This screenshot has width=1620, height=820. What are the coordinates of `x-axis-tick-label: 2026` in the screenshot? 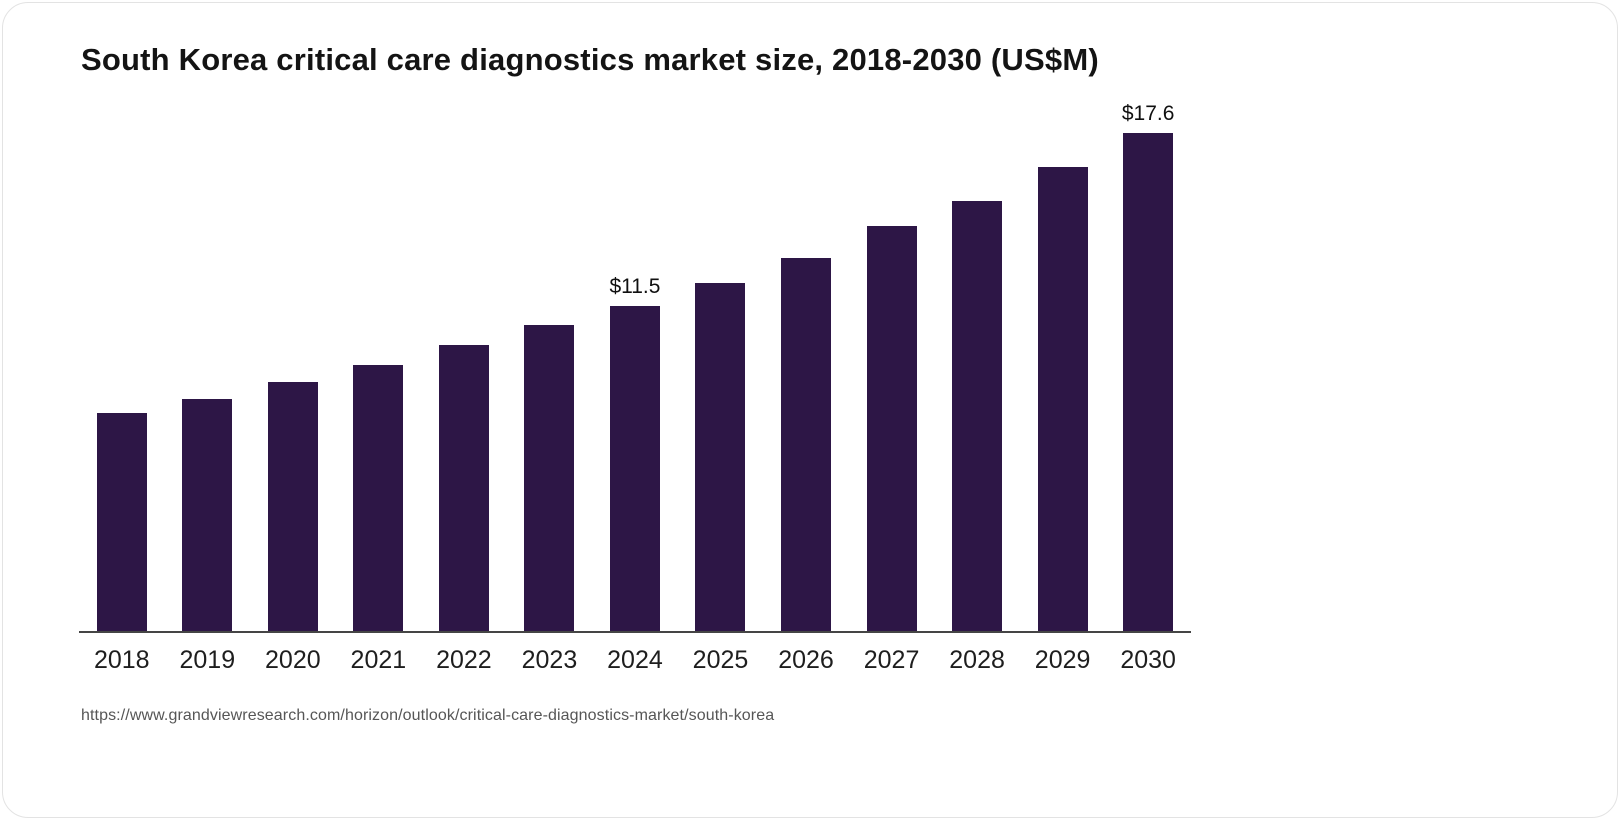 It's located at (806, 659).